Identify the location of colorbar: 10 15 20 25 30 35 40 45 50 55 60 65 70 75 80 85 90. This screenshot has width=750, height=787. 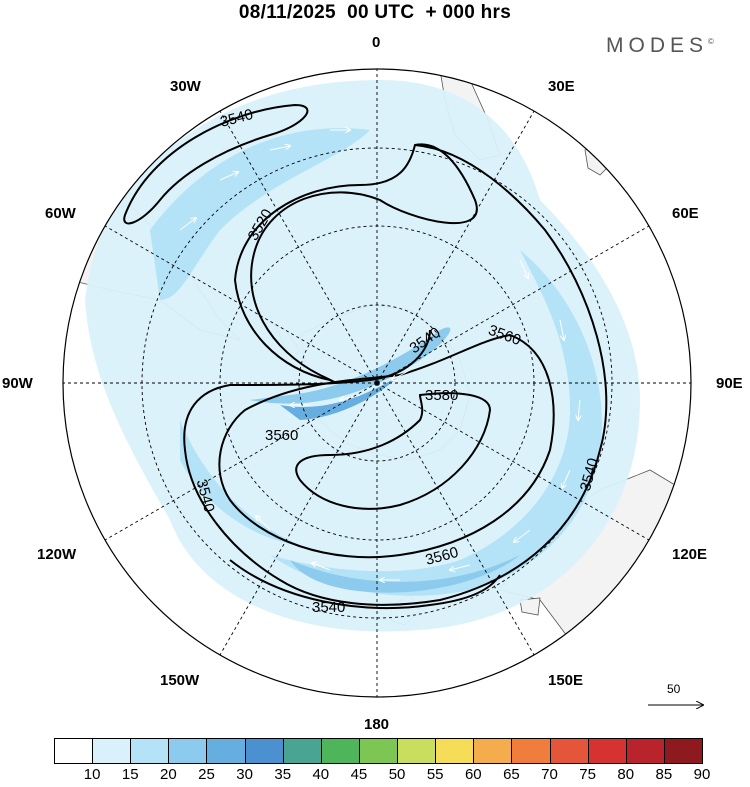
(382, 760).